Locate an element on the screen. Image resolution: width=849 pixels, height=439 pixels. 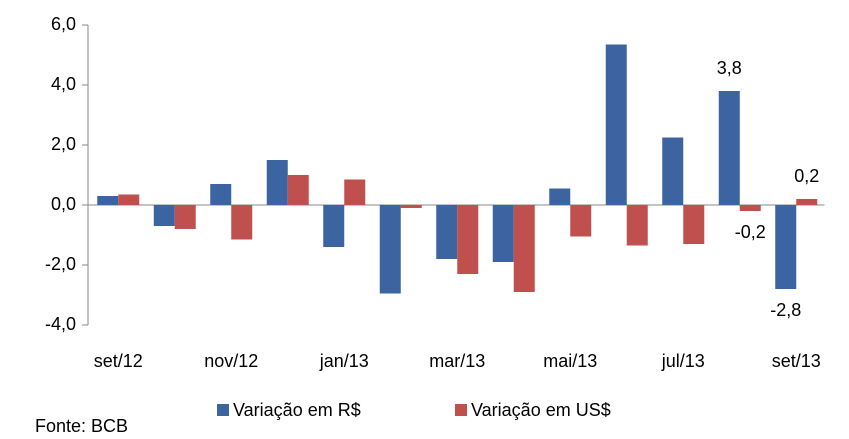
y-tick-label: 6,0 is located at coordinates (63, 24).